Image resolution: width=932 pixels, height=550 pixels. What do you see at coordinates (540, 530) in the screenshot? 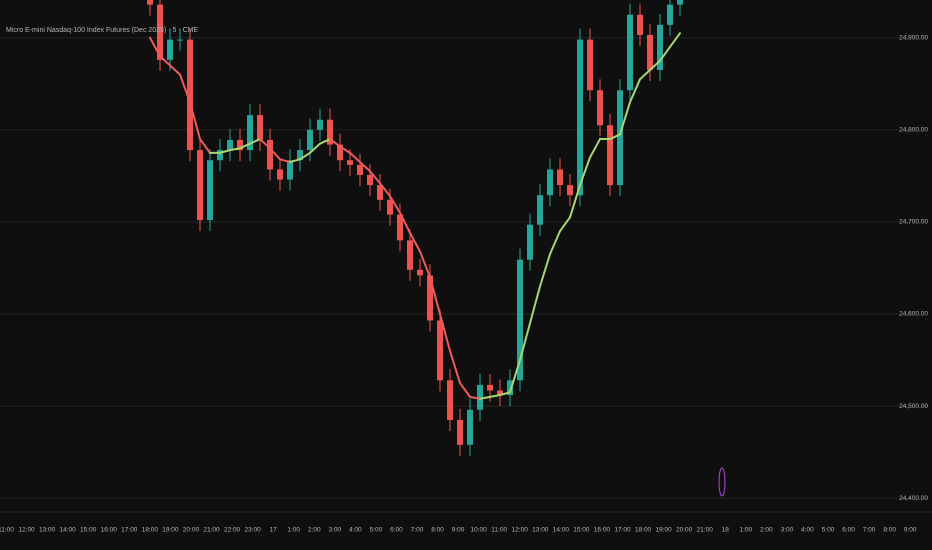
I see `x-tick-label: 13:00` at bounding box center [540, 530].